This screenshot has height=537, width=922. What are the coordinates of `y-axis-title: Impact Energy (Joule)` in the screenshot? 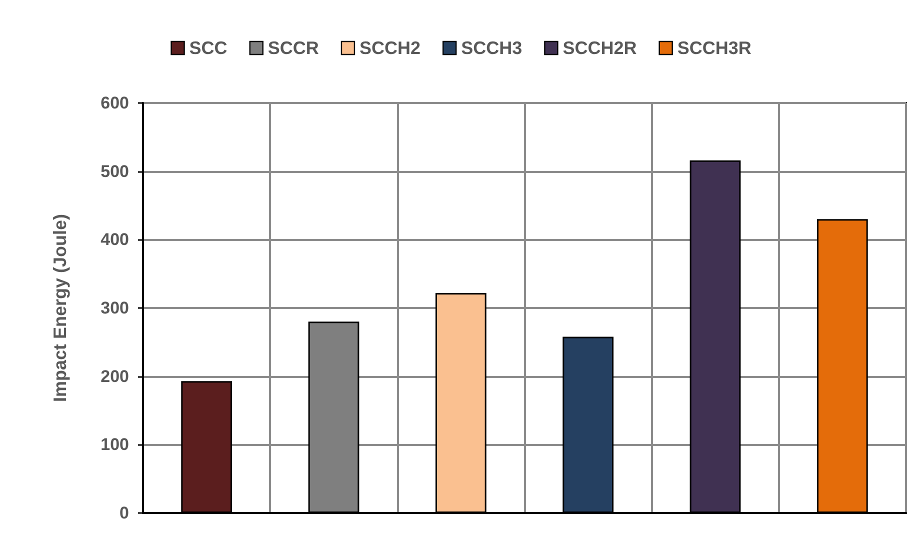 It's located at (60, 308).